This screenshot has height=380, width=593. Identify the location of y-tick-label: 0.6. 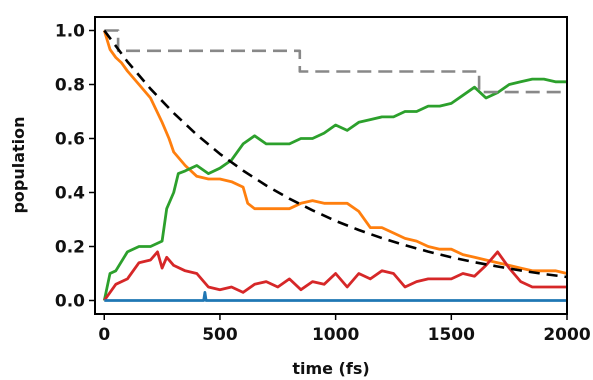
(70, 140).